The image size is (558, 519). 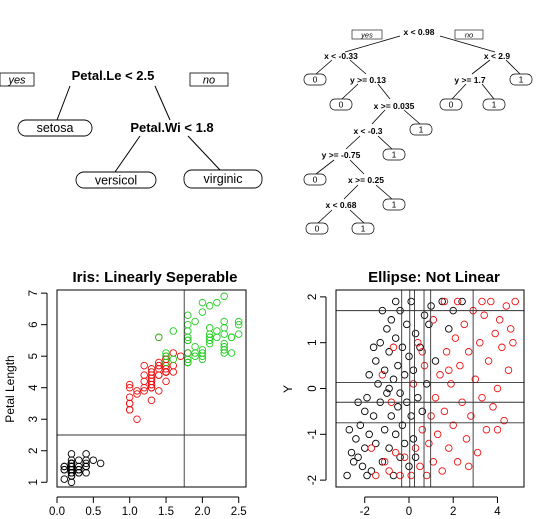 What do you see at coordinates (34, 324) in the screenshot?
I see `y-tick-label: 6` at bounding box center [34, 324].